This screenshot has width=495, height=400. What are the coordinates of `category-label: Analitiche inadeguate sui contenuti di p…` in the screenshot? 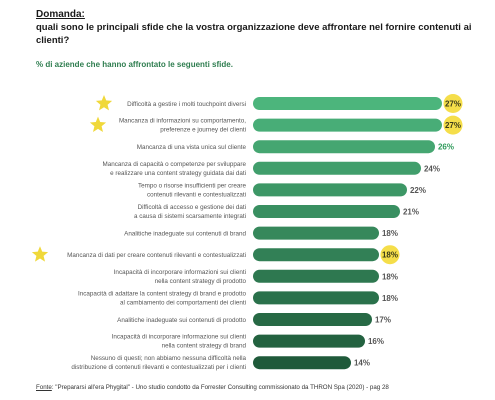 It's located at (181, 320).